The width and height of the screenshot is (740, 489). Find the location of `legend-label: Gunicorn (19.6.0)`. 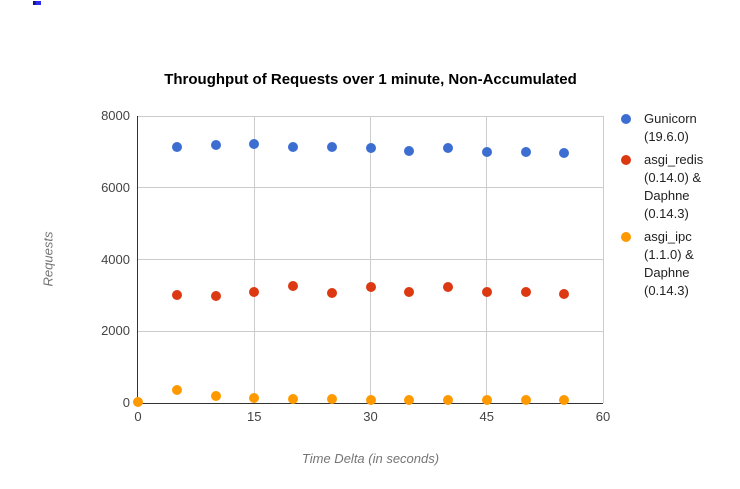

legend-label: Gunicorn (19.6.0) is located at coordinates (670, 128).